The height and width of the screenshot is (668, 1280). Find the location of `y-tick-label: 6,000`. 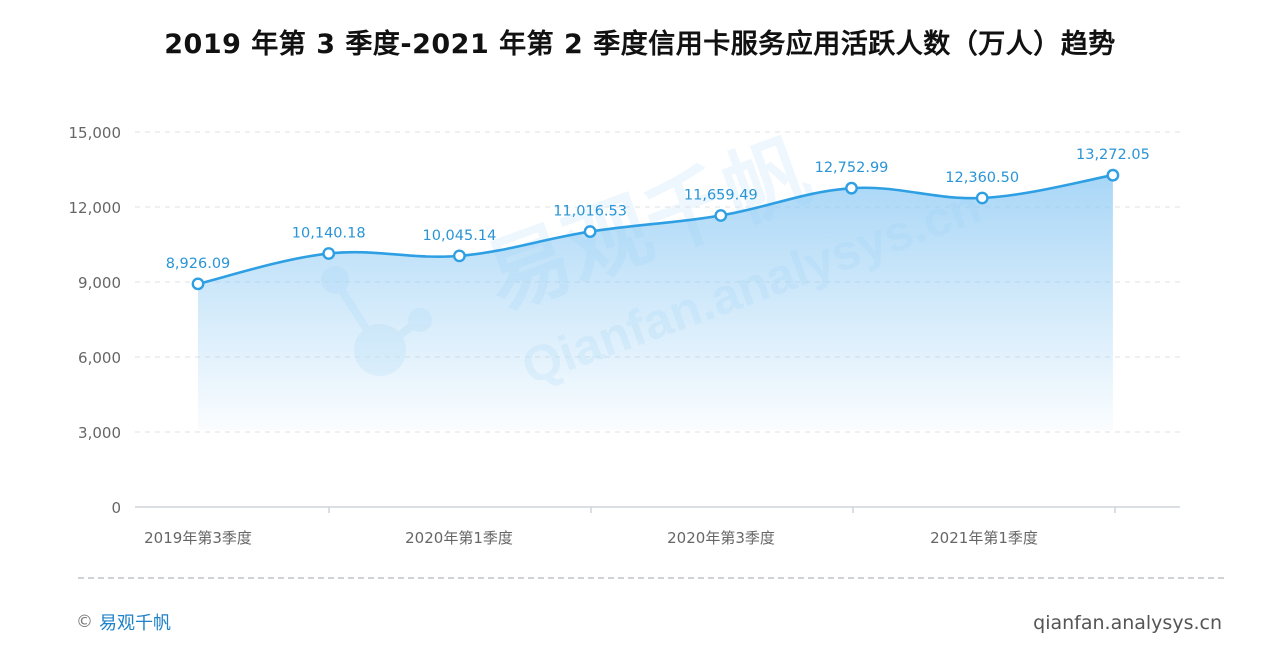

y-tick-label: 6,000 is located at coordinates (99, 358).